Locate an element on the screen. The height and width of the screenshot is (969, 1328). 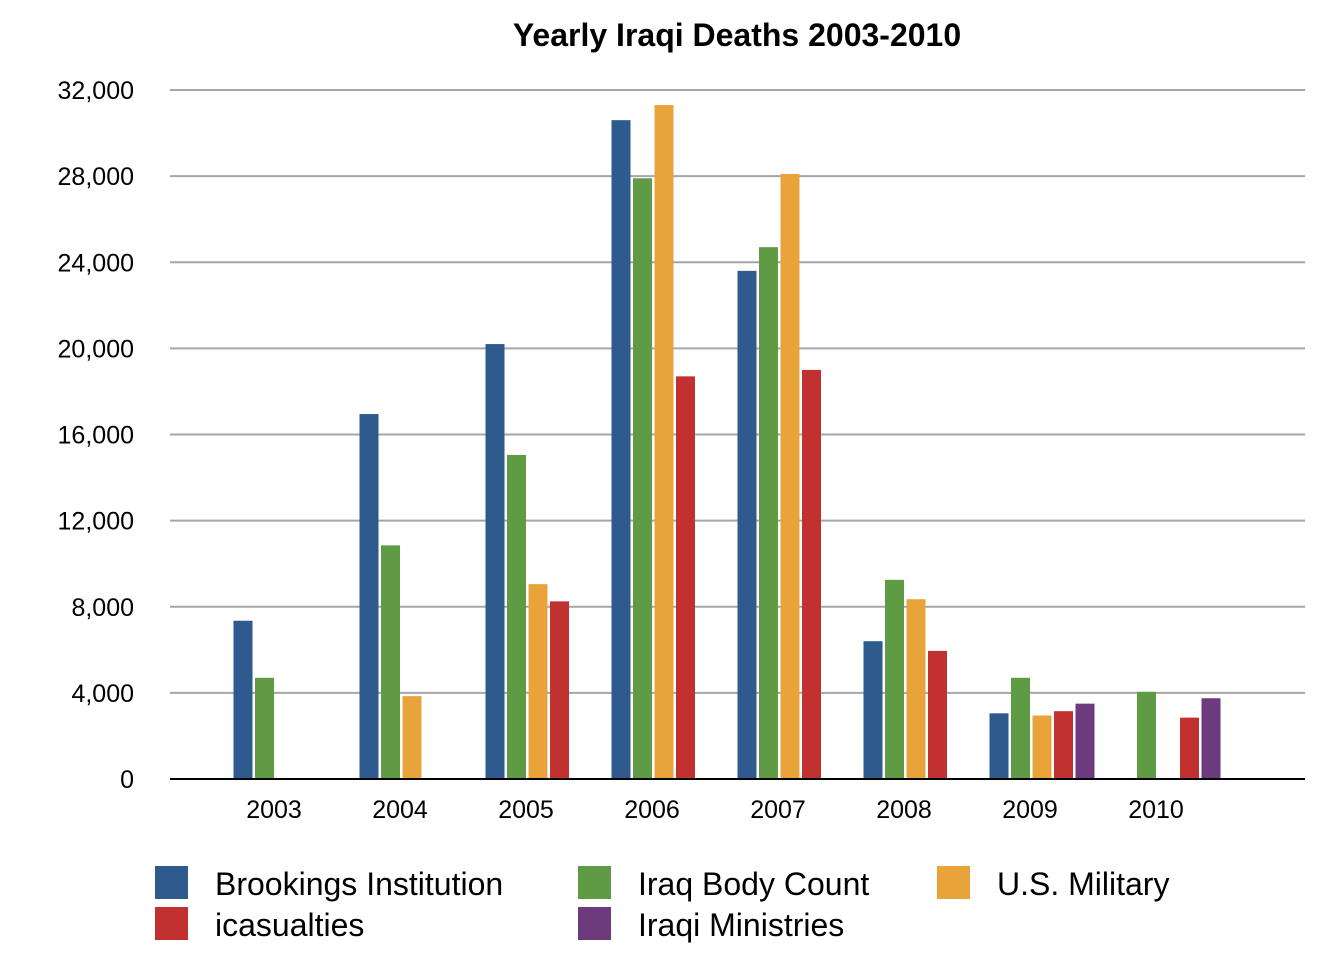
legend-swatch-icasualties is located at coordinates (171, 923).